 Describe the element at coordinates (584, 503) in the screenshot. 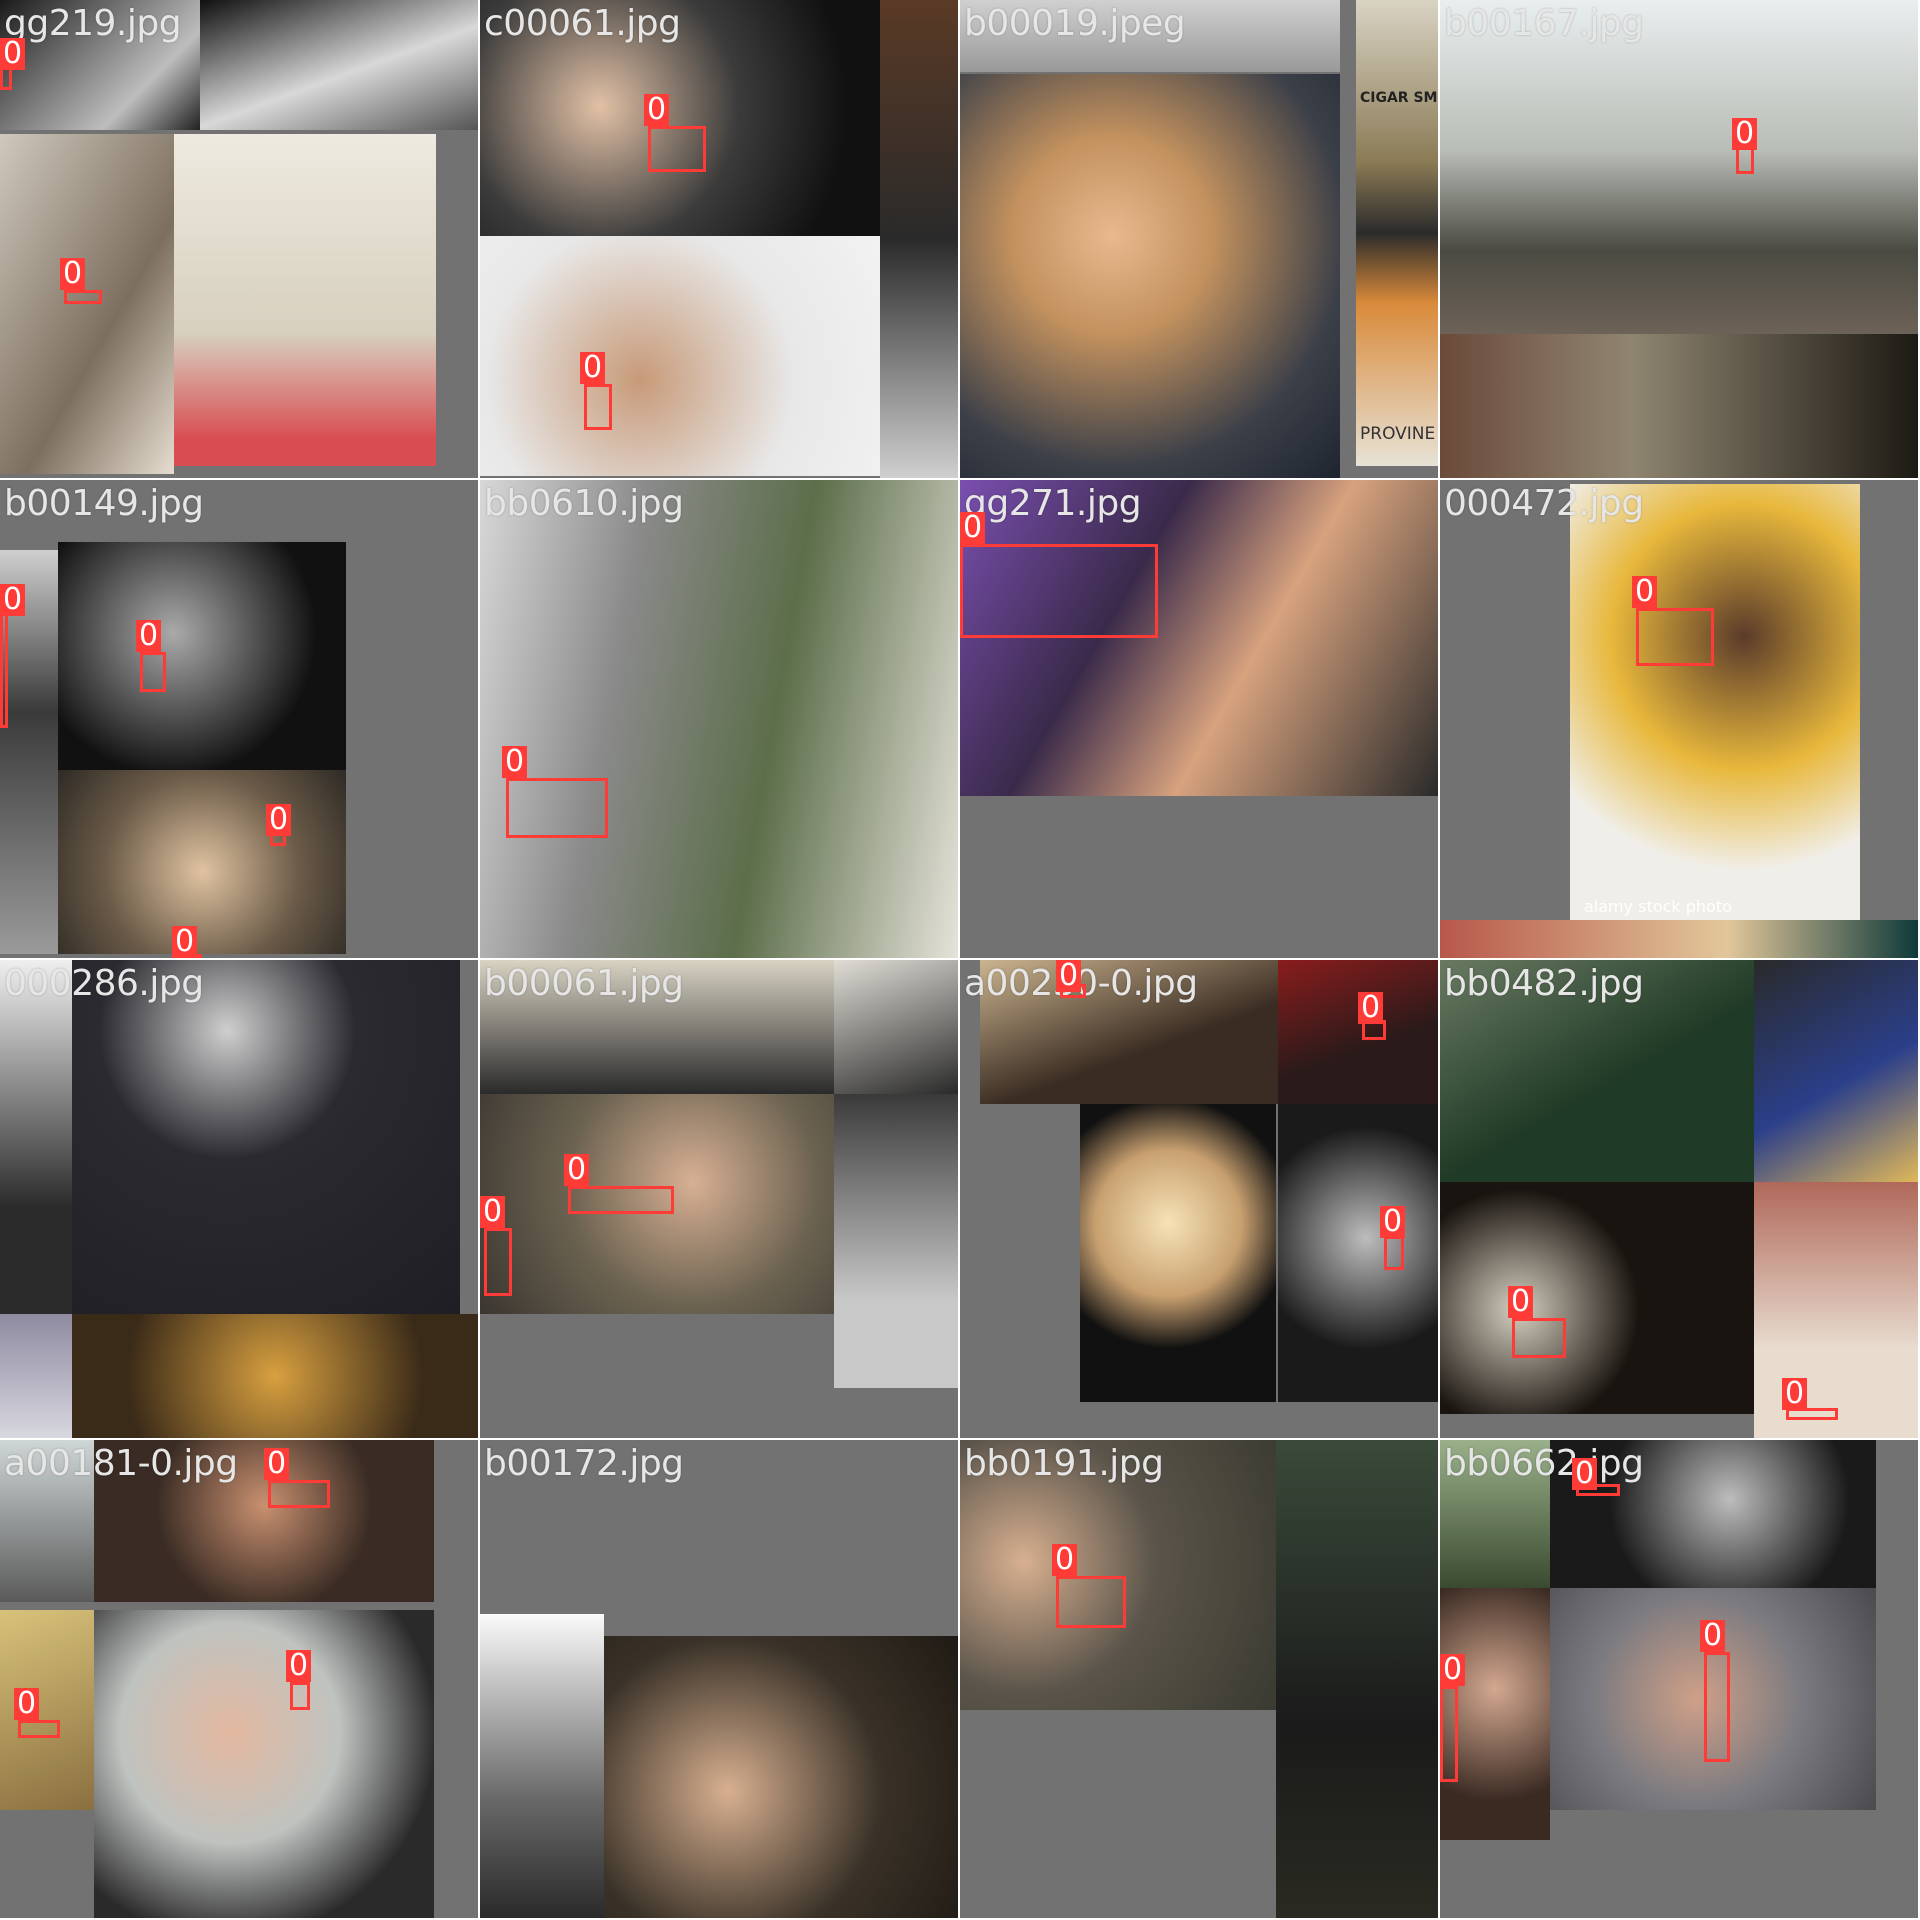

I see `filename-label: bb0610.jpg` at that location.